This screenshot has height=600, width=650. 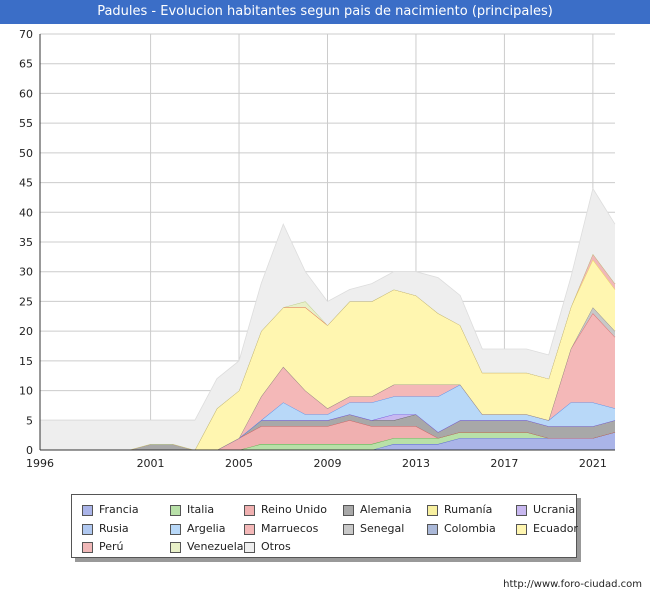 What do you see at coordinates (114, 528) in the screenshot?
I see `legend-label: Rusia` at bounding box center [114, 528].